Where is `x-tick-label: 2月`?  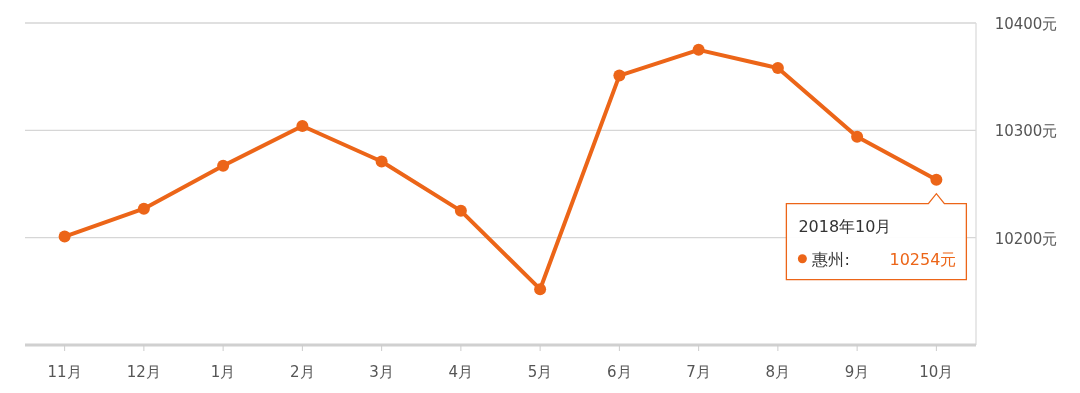 x-tick-label: 2月 is located at coordinates (302, 372).